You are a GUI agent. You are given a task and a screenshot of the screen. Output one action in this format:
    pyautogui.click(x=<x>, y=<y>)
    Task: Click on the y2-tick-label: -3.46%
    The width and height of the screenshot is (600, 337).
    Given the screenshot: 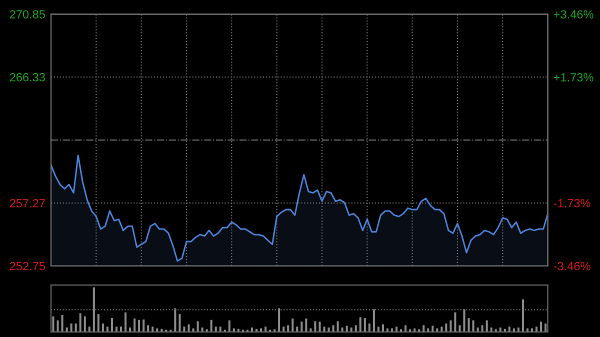 What is the action you would take?
    pyautogui.click(x=572, y=266)
    